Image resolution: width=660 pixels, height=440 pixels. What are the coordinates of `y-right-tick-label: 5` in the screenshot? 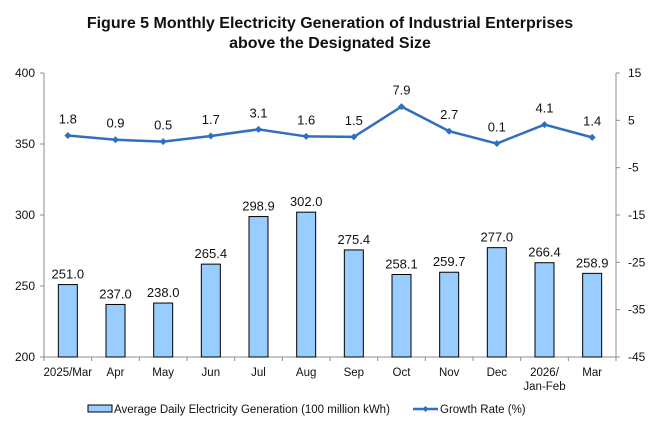 It's located at (631, 120).